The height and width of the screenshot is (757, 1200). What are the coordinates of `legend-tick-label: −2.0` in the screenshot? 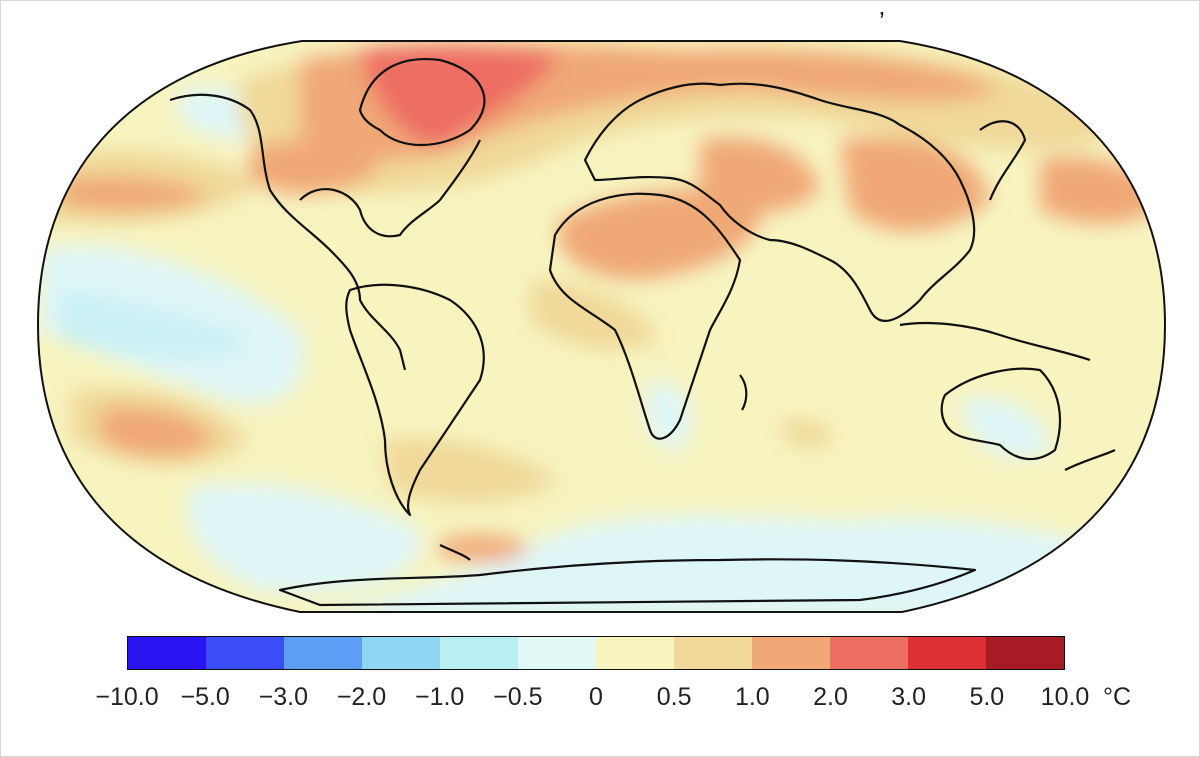 It's located at (361, 697).